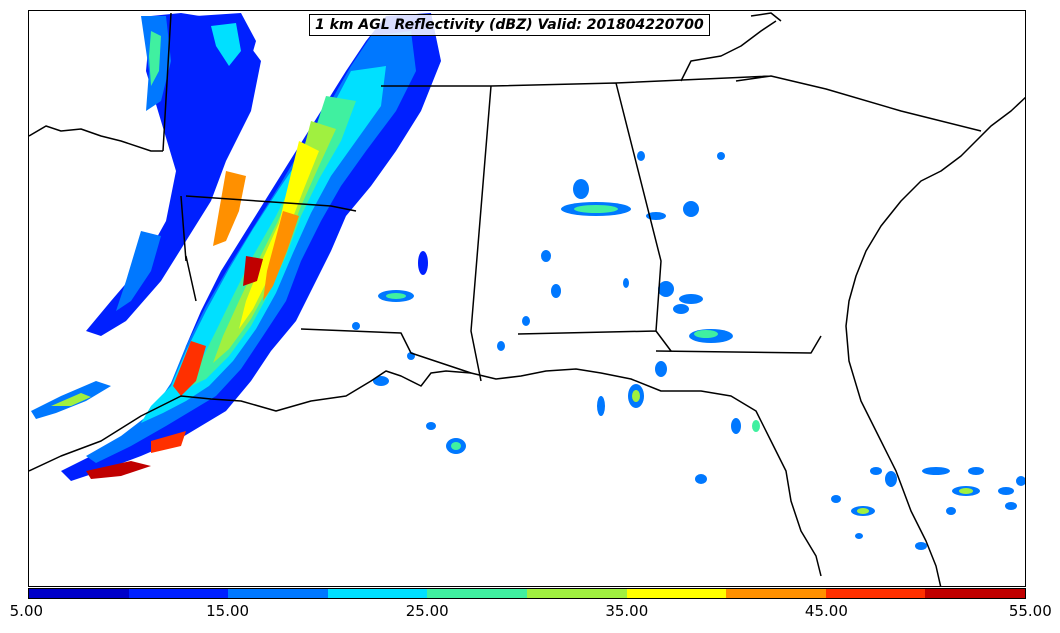  Describe the element at coordinates (627, 611) in the screenshot. I see `colorbar-tick-label: 35.00` at that location.